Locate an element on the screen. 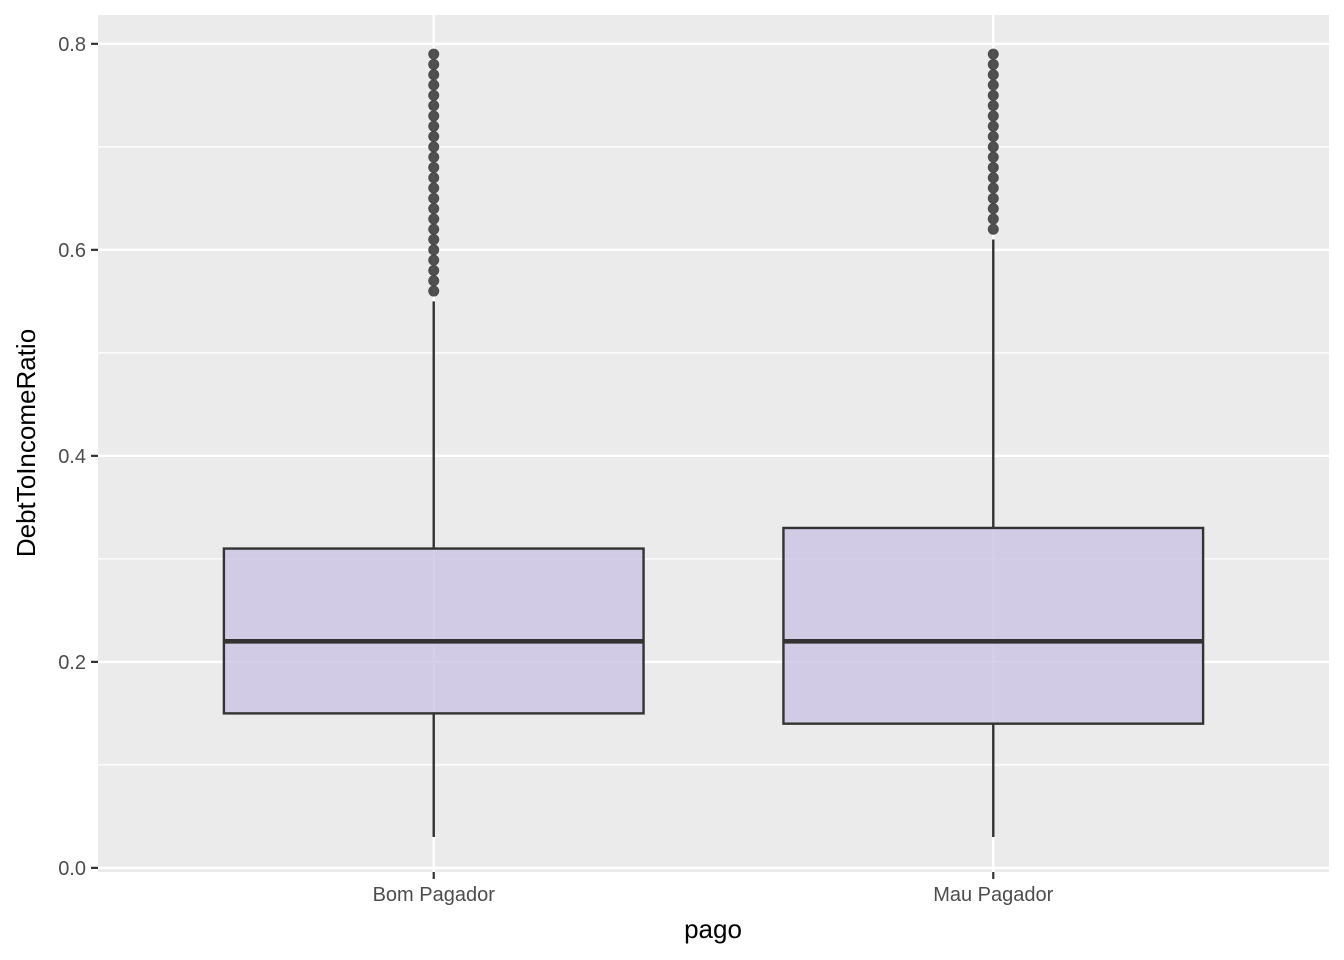  x-axis-title: pago is located at coordinates (713, 929).